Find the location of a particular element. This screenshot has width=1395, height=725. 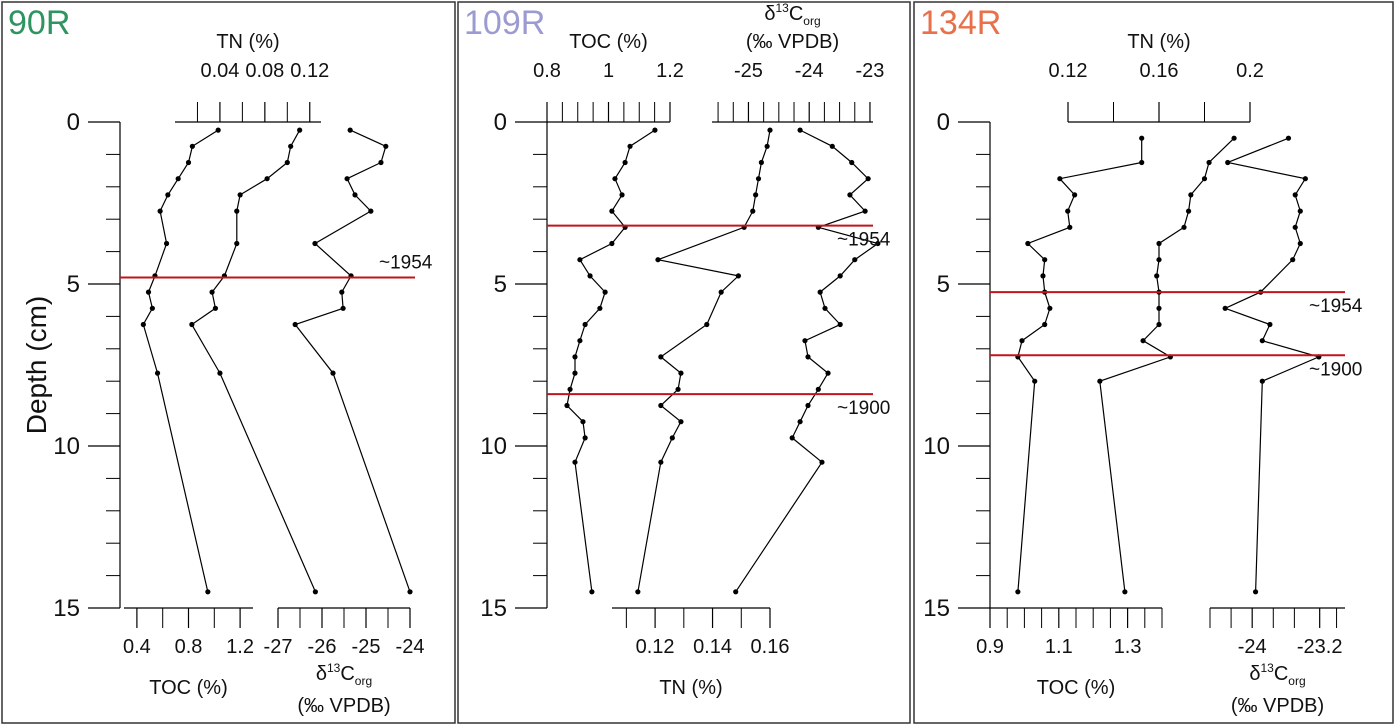

x-tick-label: 0.14 is located at coordinates (712, 647).